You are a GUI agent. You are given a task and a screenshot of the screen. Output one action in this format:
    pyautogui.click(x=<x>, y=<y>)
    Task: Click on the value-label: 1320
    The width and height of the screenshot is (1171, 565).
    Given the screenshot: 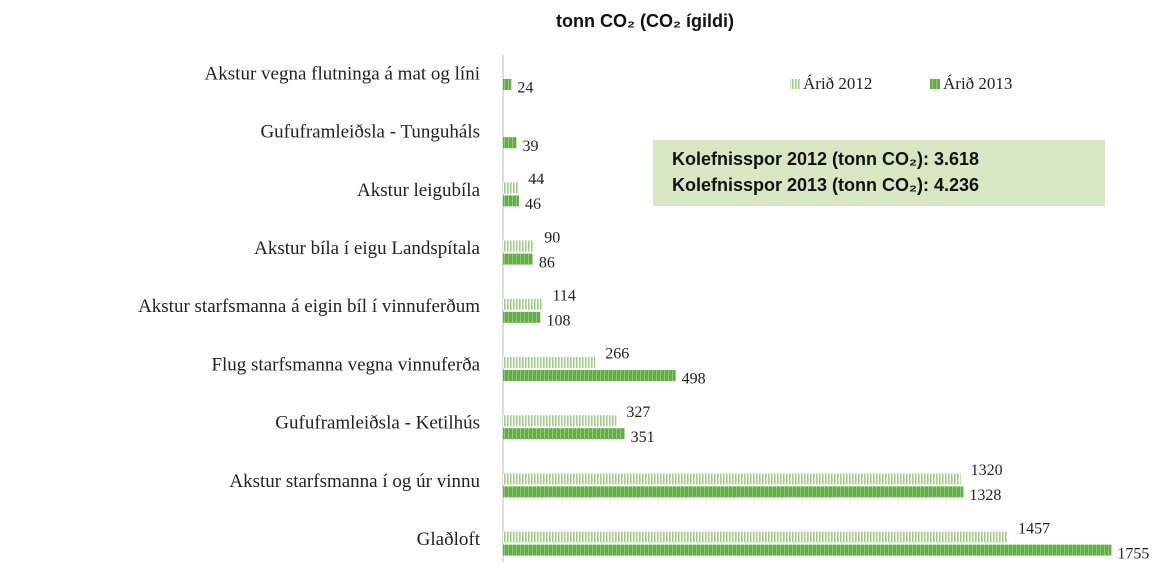 What is the action you would take?
    pyautogui.click(x=987, y=470)
    